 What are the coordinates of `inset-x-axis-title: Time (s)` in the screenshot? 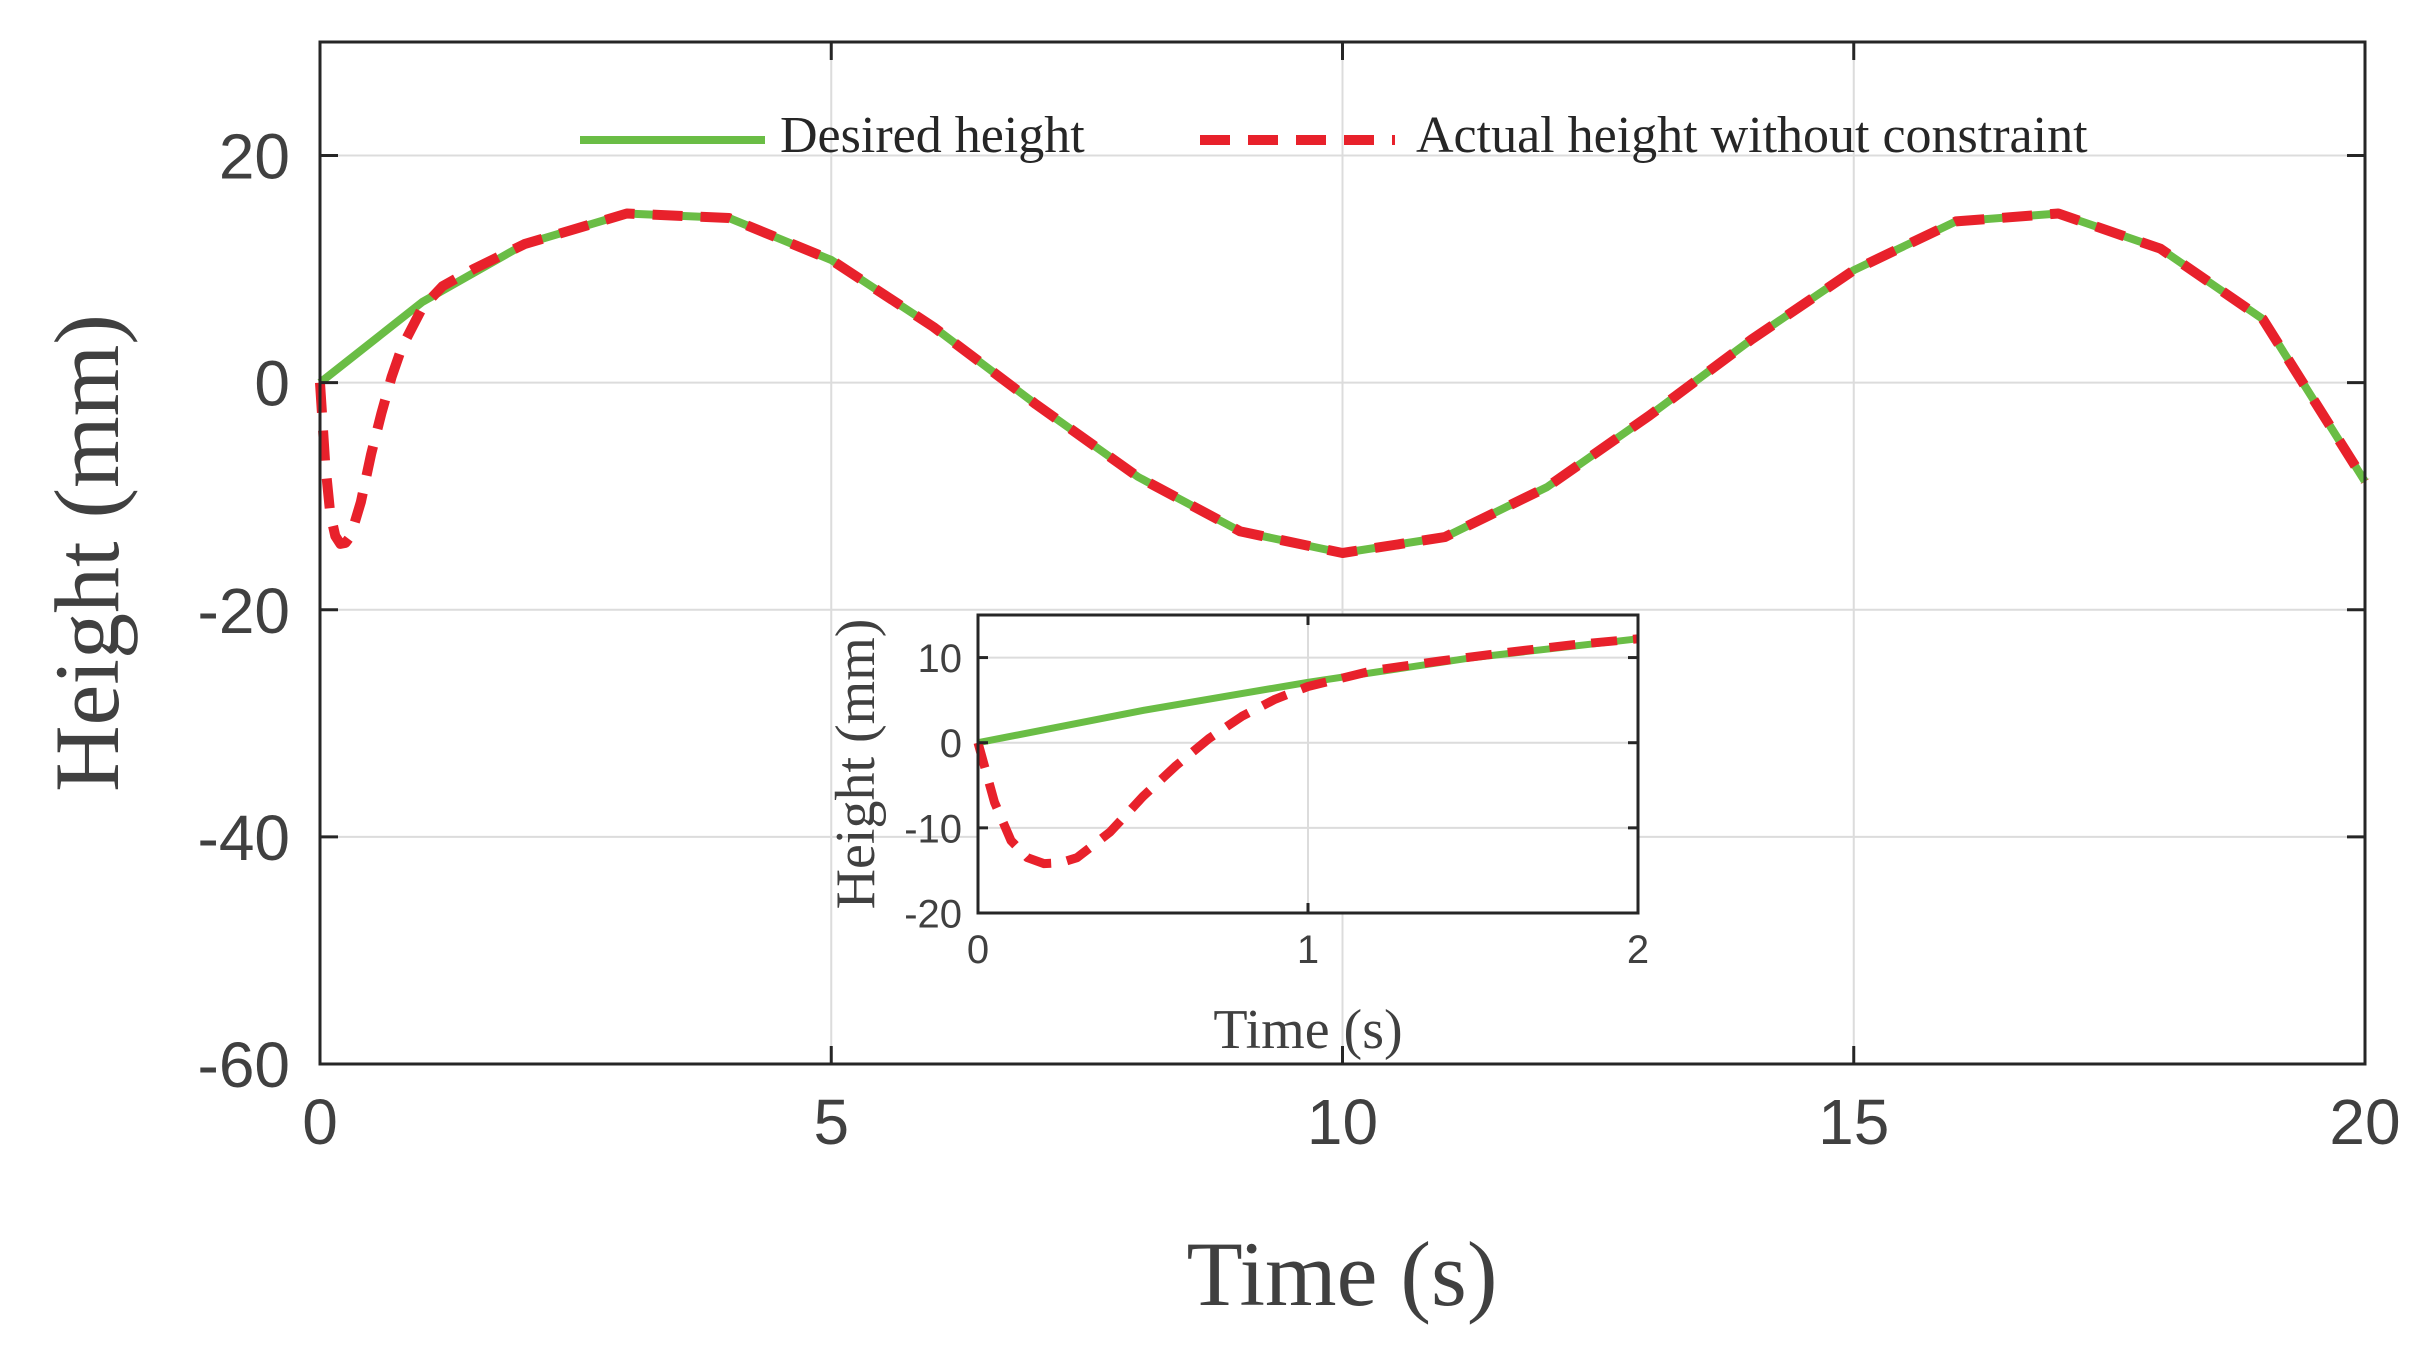 It's located at (1307, 1030).